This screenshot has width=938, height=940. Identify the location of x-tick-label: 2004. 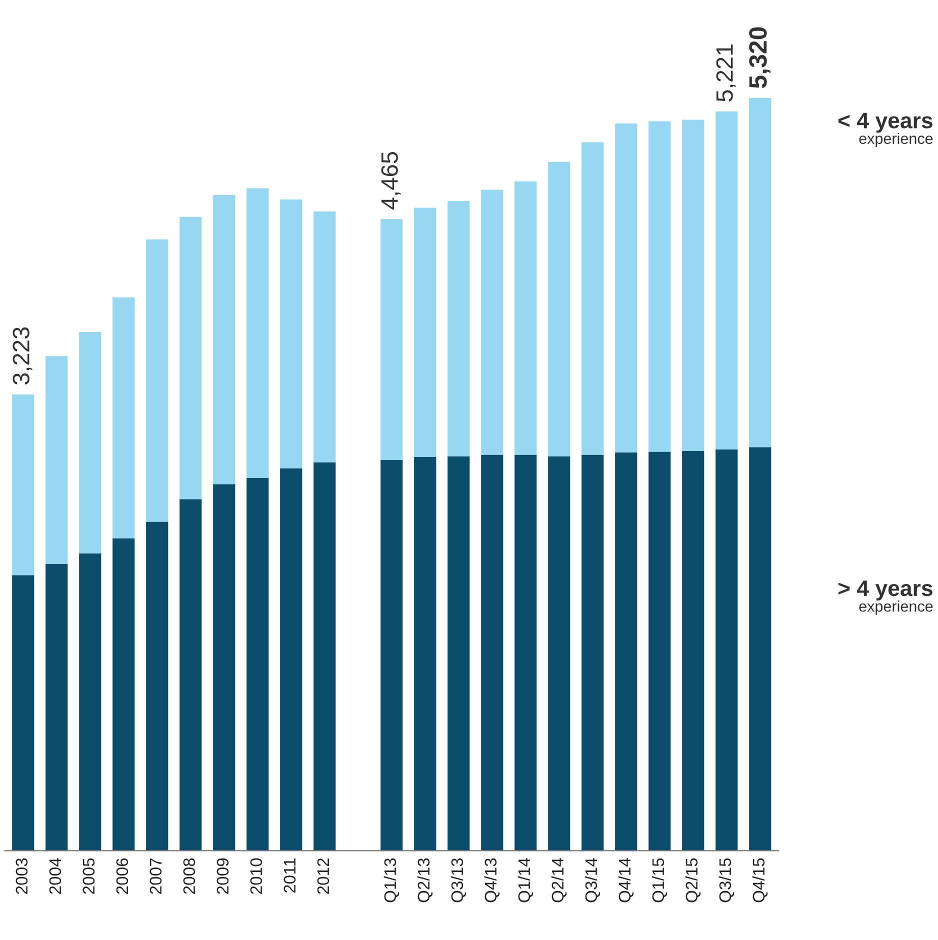
(55, 876).